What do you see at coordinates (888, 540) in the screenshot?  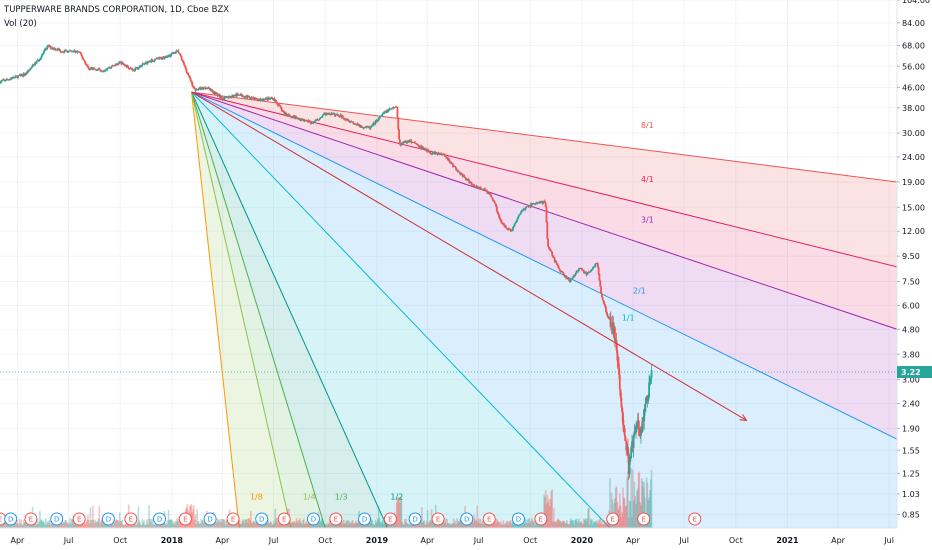 I see `time-tick-label: Jul` at bounding box center [888, 540].